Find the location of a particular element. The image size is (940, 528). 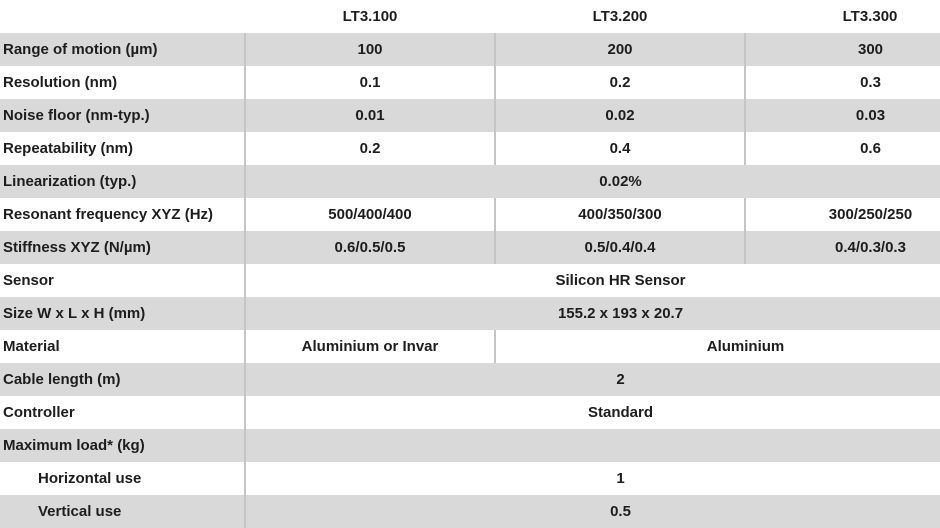

cell-value: 0.5/0.4/0.4 is located at coordinates (620, 247).